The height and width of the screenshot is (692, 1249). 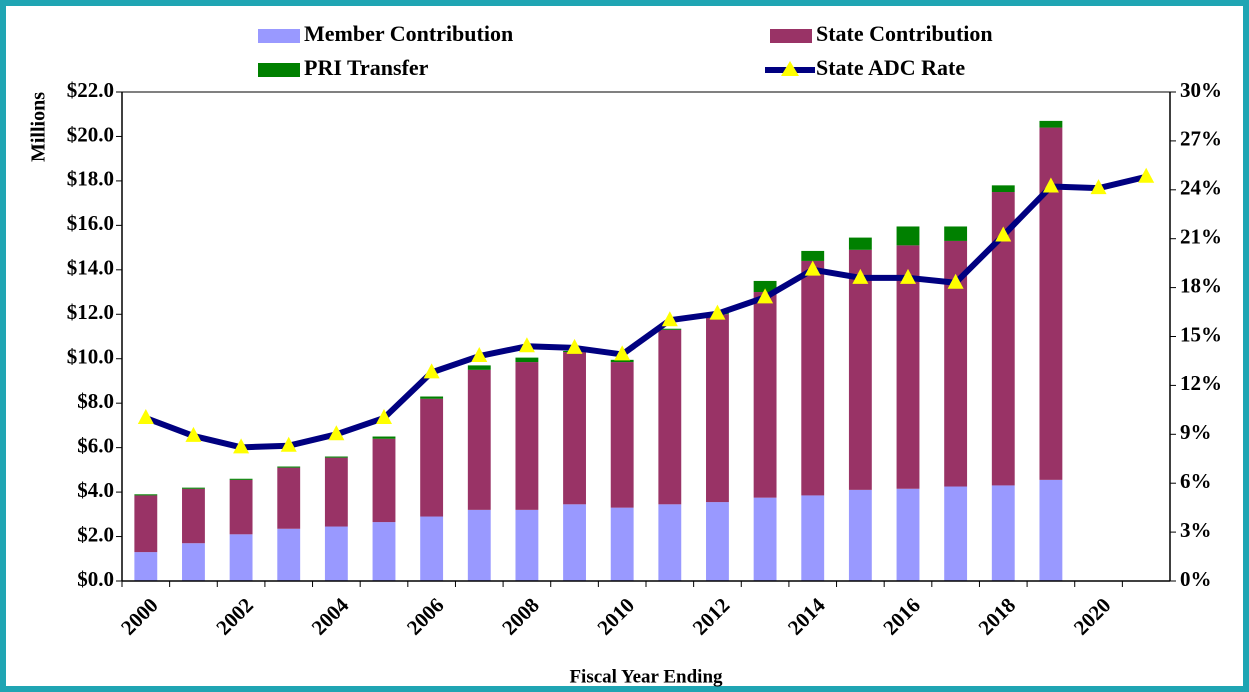 I want to click on y-tick-label: $20.0, so click(x=90, y=134).